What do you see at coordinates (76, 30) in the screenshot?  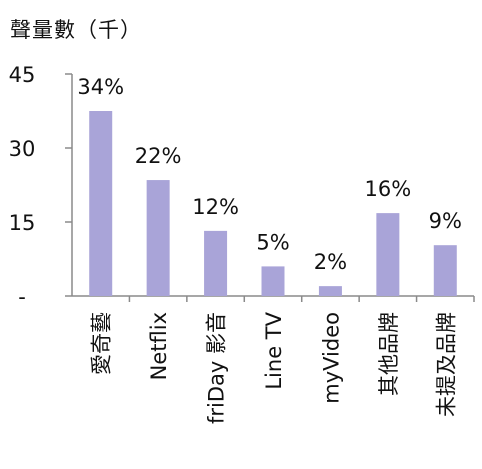 I see `y-axis-label: 聲量數（千）` at bounding box center [76, 30].